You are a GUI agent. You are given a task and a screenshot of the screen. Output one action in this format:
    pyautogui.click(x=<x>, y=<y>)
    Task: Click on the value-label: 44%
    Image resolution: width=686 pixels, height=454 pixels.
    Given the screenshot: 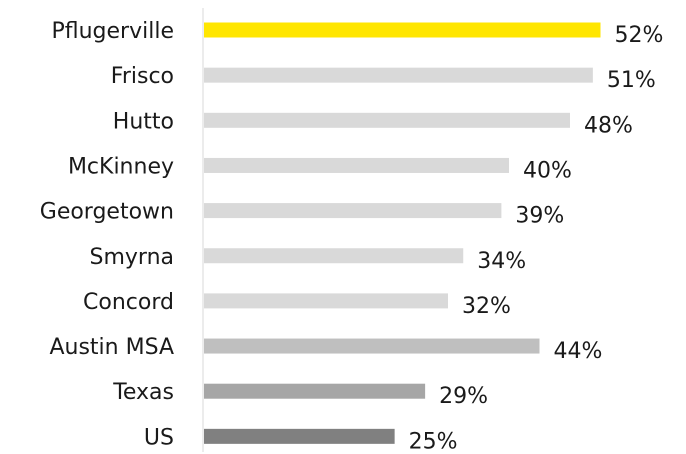 What is the action you would take?
    pyautogui.click(x=578, y=351)
    